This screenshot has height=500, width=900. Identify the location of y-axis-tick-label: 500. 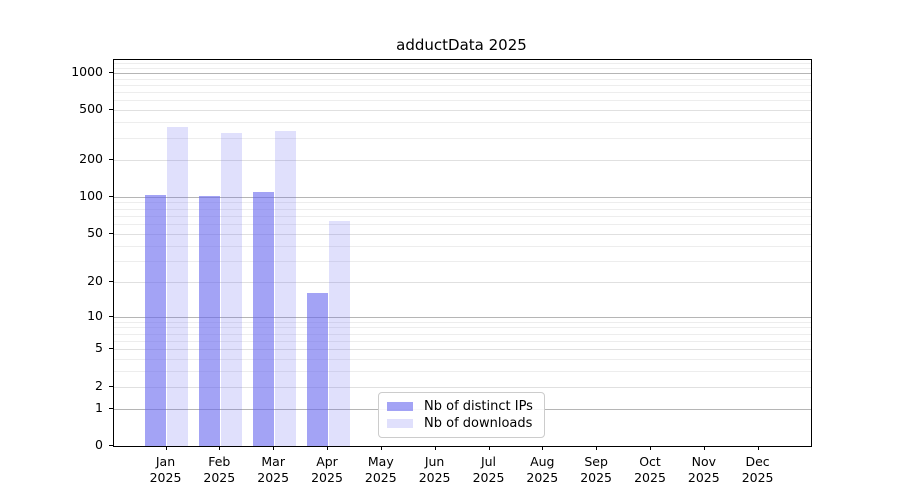
(91, 109).